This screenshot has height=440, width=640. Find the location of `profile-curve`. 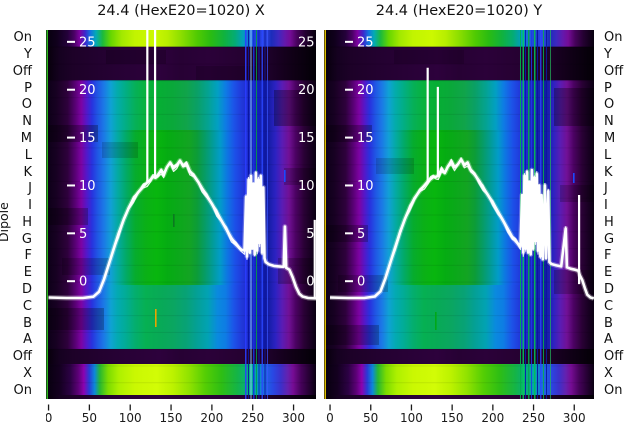

profile-curve is located at coordinates (182, 229).